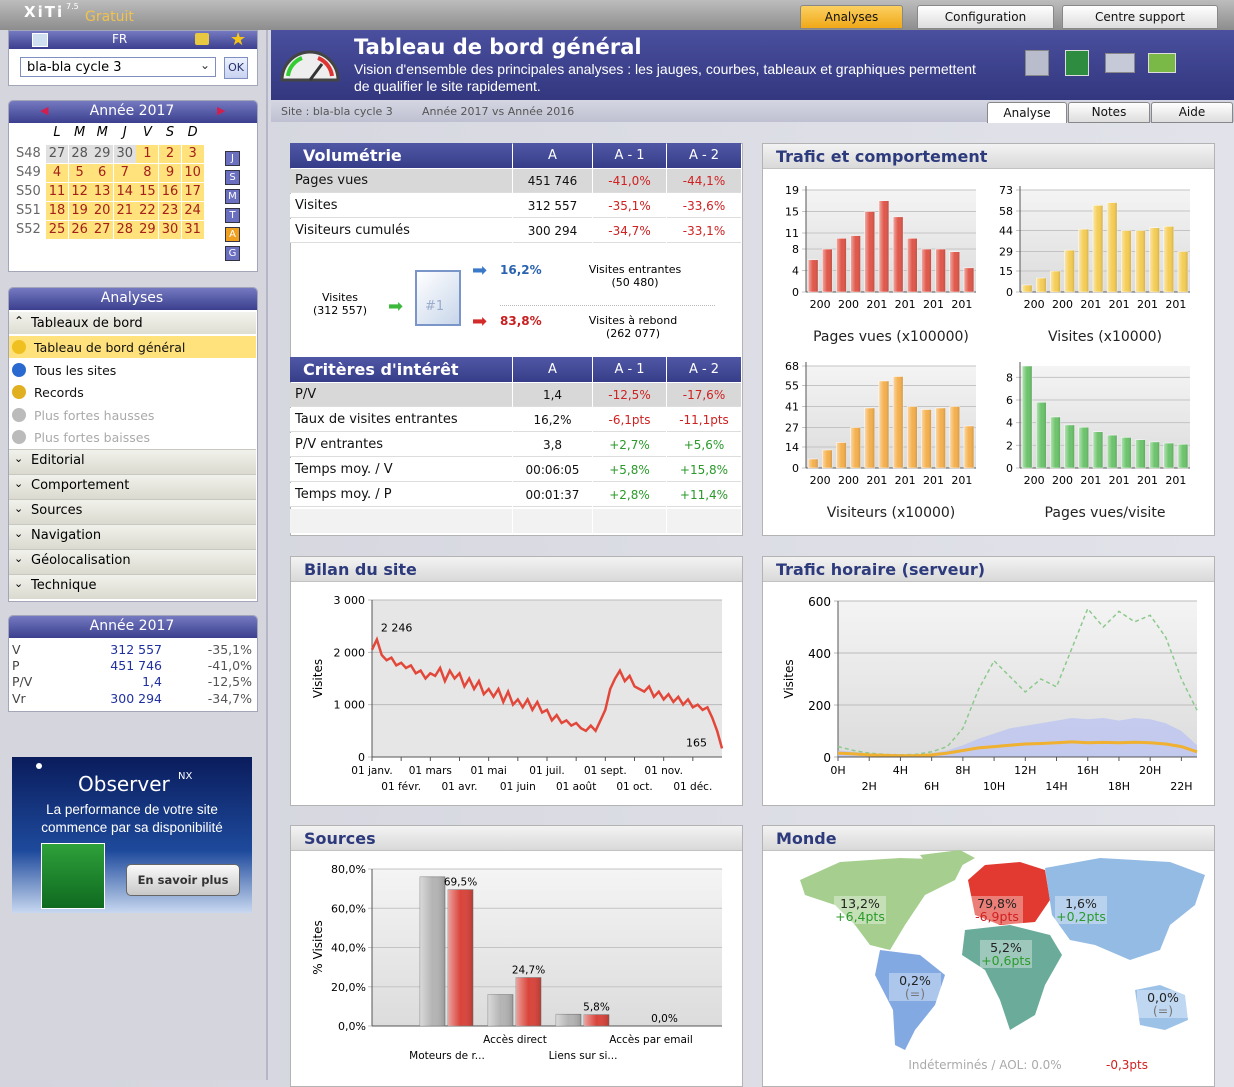  Describe the element at coordinates (57, 192) in the screenshot. I see `day: 11` at that location.